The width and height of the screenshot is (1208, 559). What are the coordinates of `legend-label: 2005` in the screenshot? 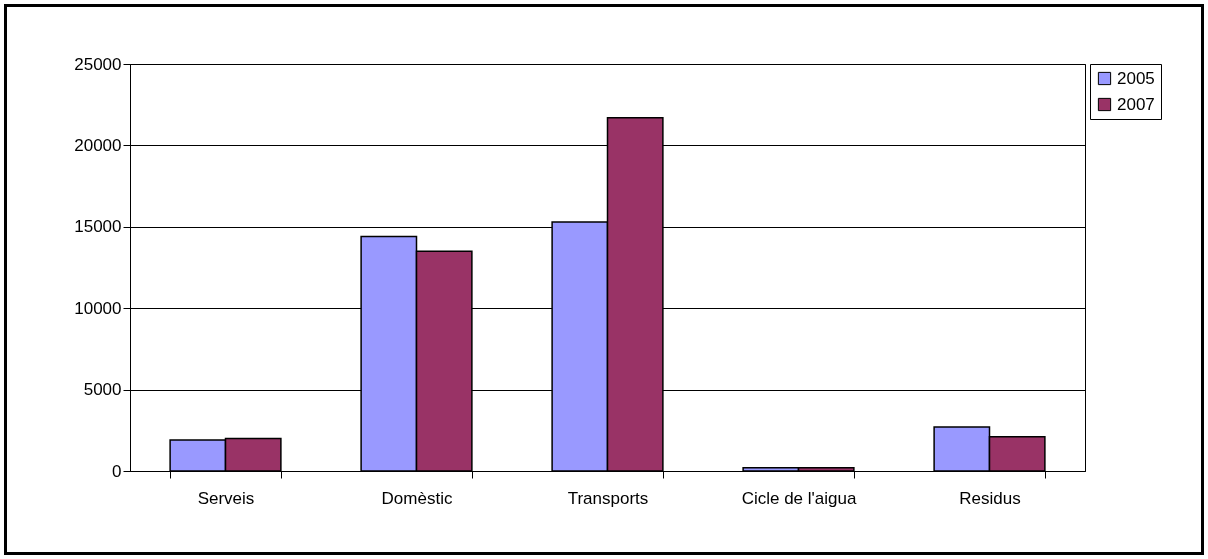 It's located at (1136, 78).